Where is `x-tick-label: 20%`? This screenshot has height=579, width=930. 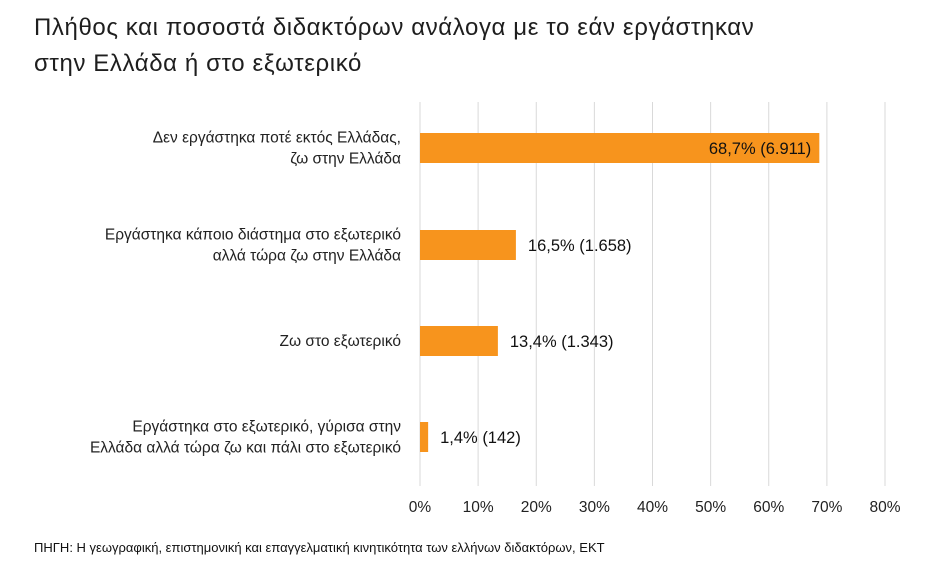
x-tick-label: 20% is located at coordinates (536, 507).